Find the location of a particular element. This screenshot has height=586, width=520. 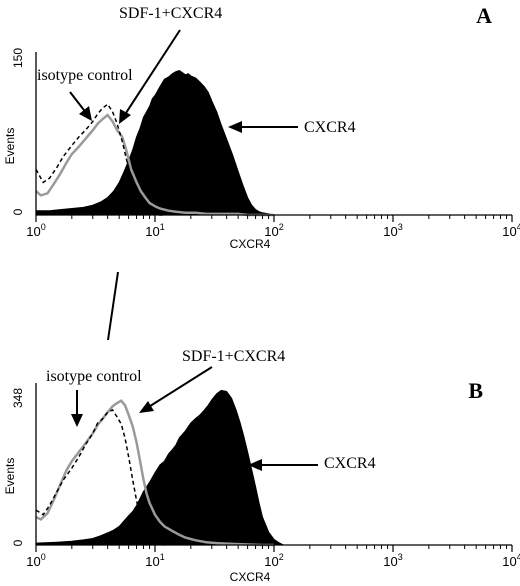

panel-a-series-isotype-control-line is located at coordinates (100, 159).